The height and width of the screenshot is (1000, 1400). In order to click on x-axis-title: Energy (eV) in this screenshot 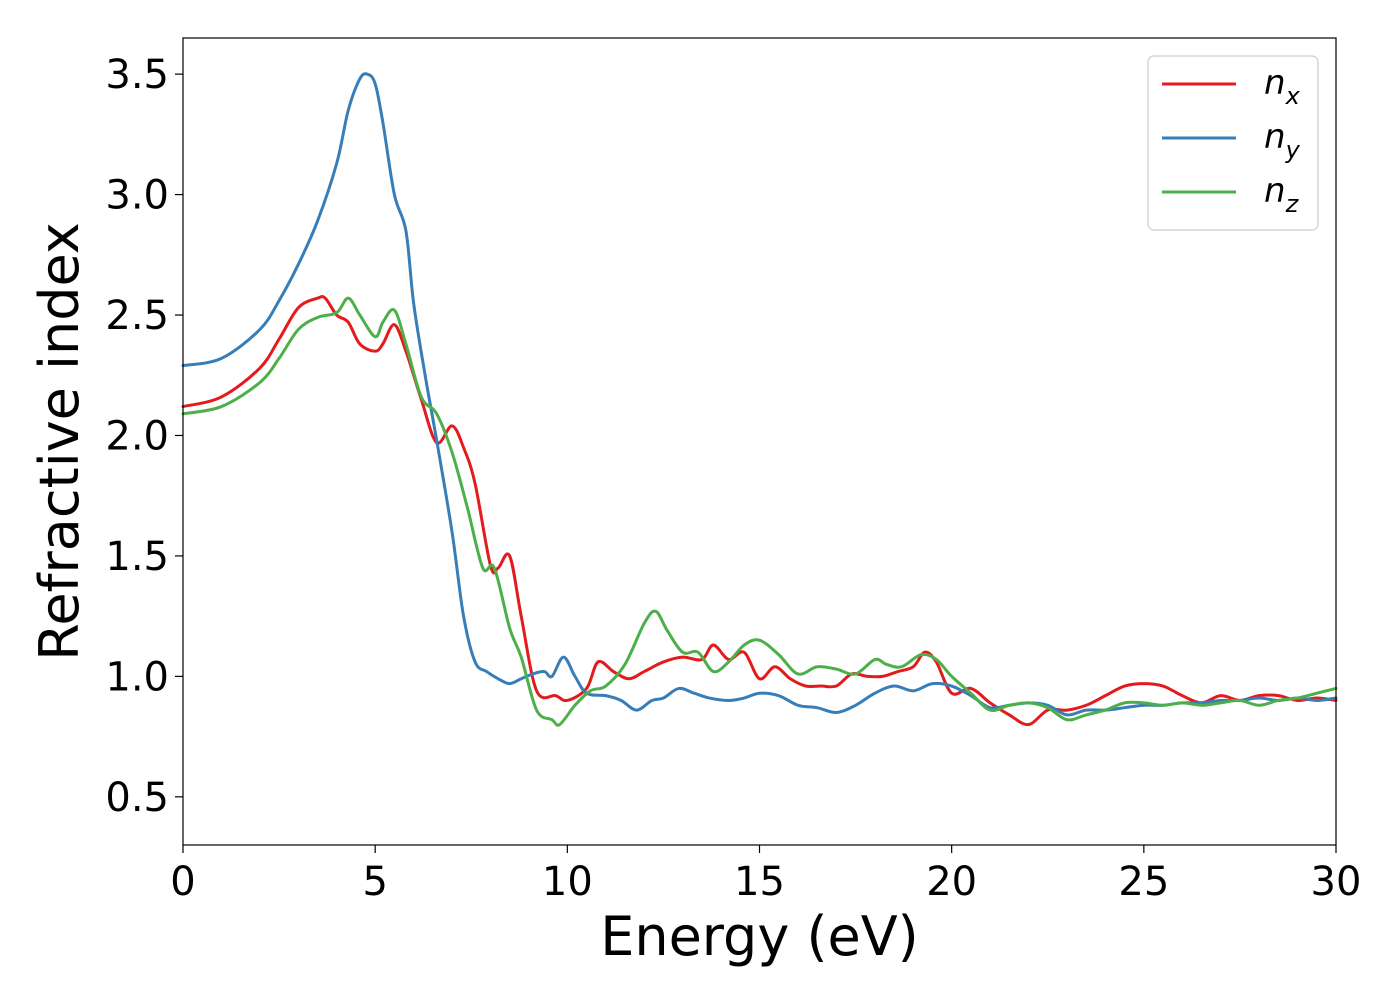, I will do `click(759, 936)`.